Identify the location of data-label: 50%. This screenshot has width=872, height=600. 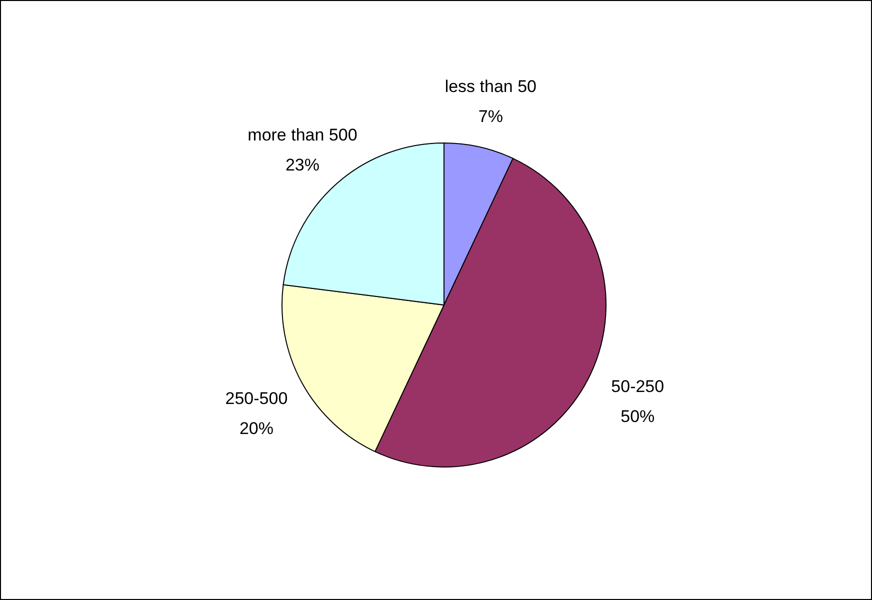
(637, 416).